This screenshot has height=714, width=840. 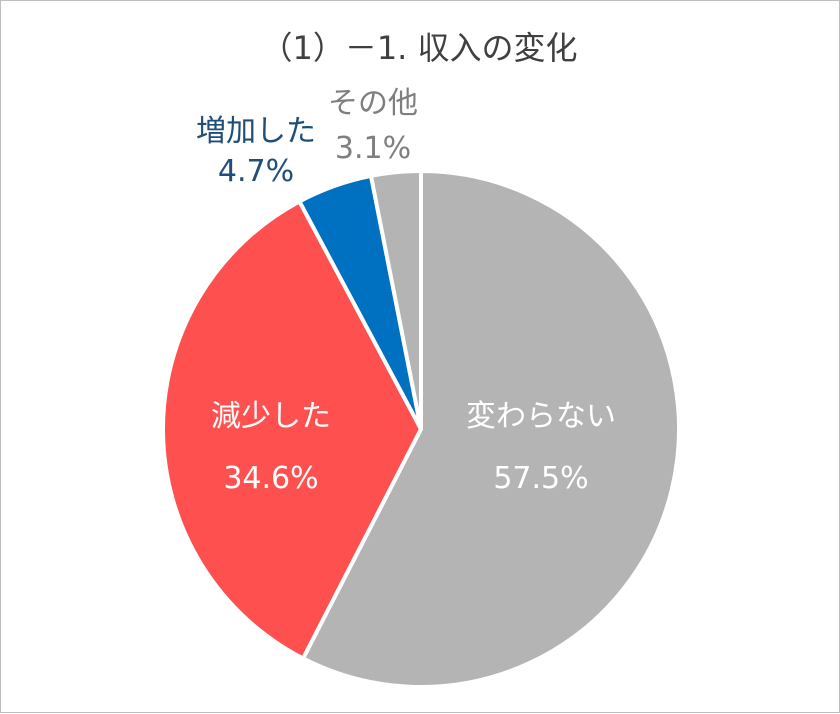 I want to click on slice-value-label: 57.5%, so click(x=540, y=478).